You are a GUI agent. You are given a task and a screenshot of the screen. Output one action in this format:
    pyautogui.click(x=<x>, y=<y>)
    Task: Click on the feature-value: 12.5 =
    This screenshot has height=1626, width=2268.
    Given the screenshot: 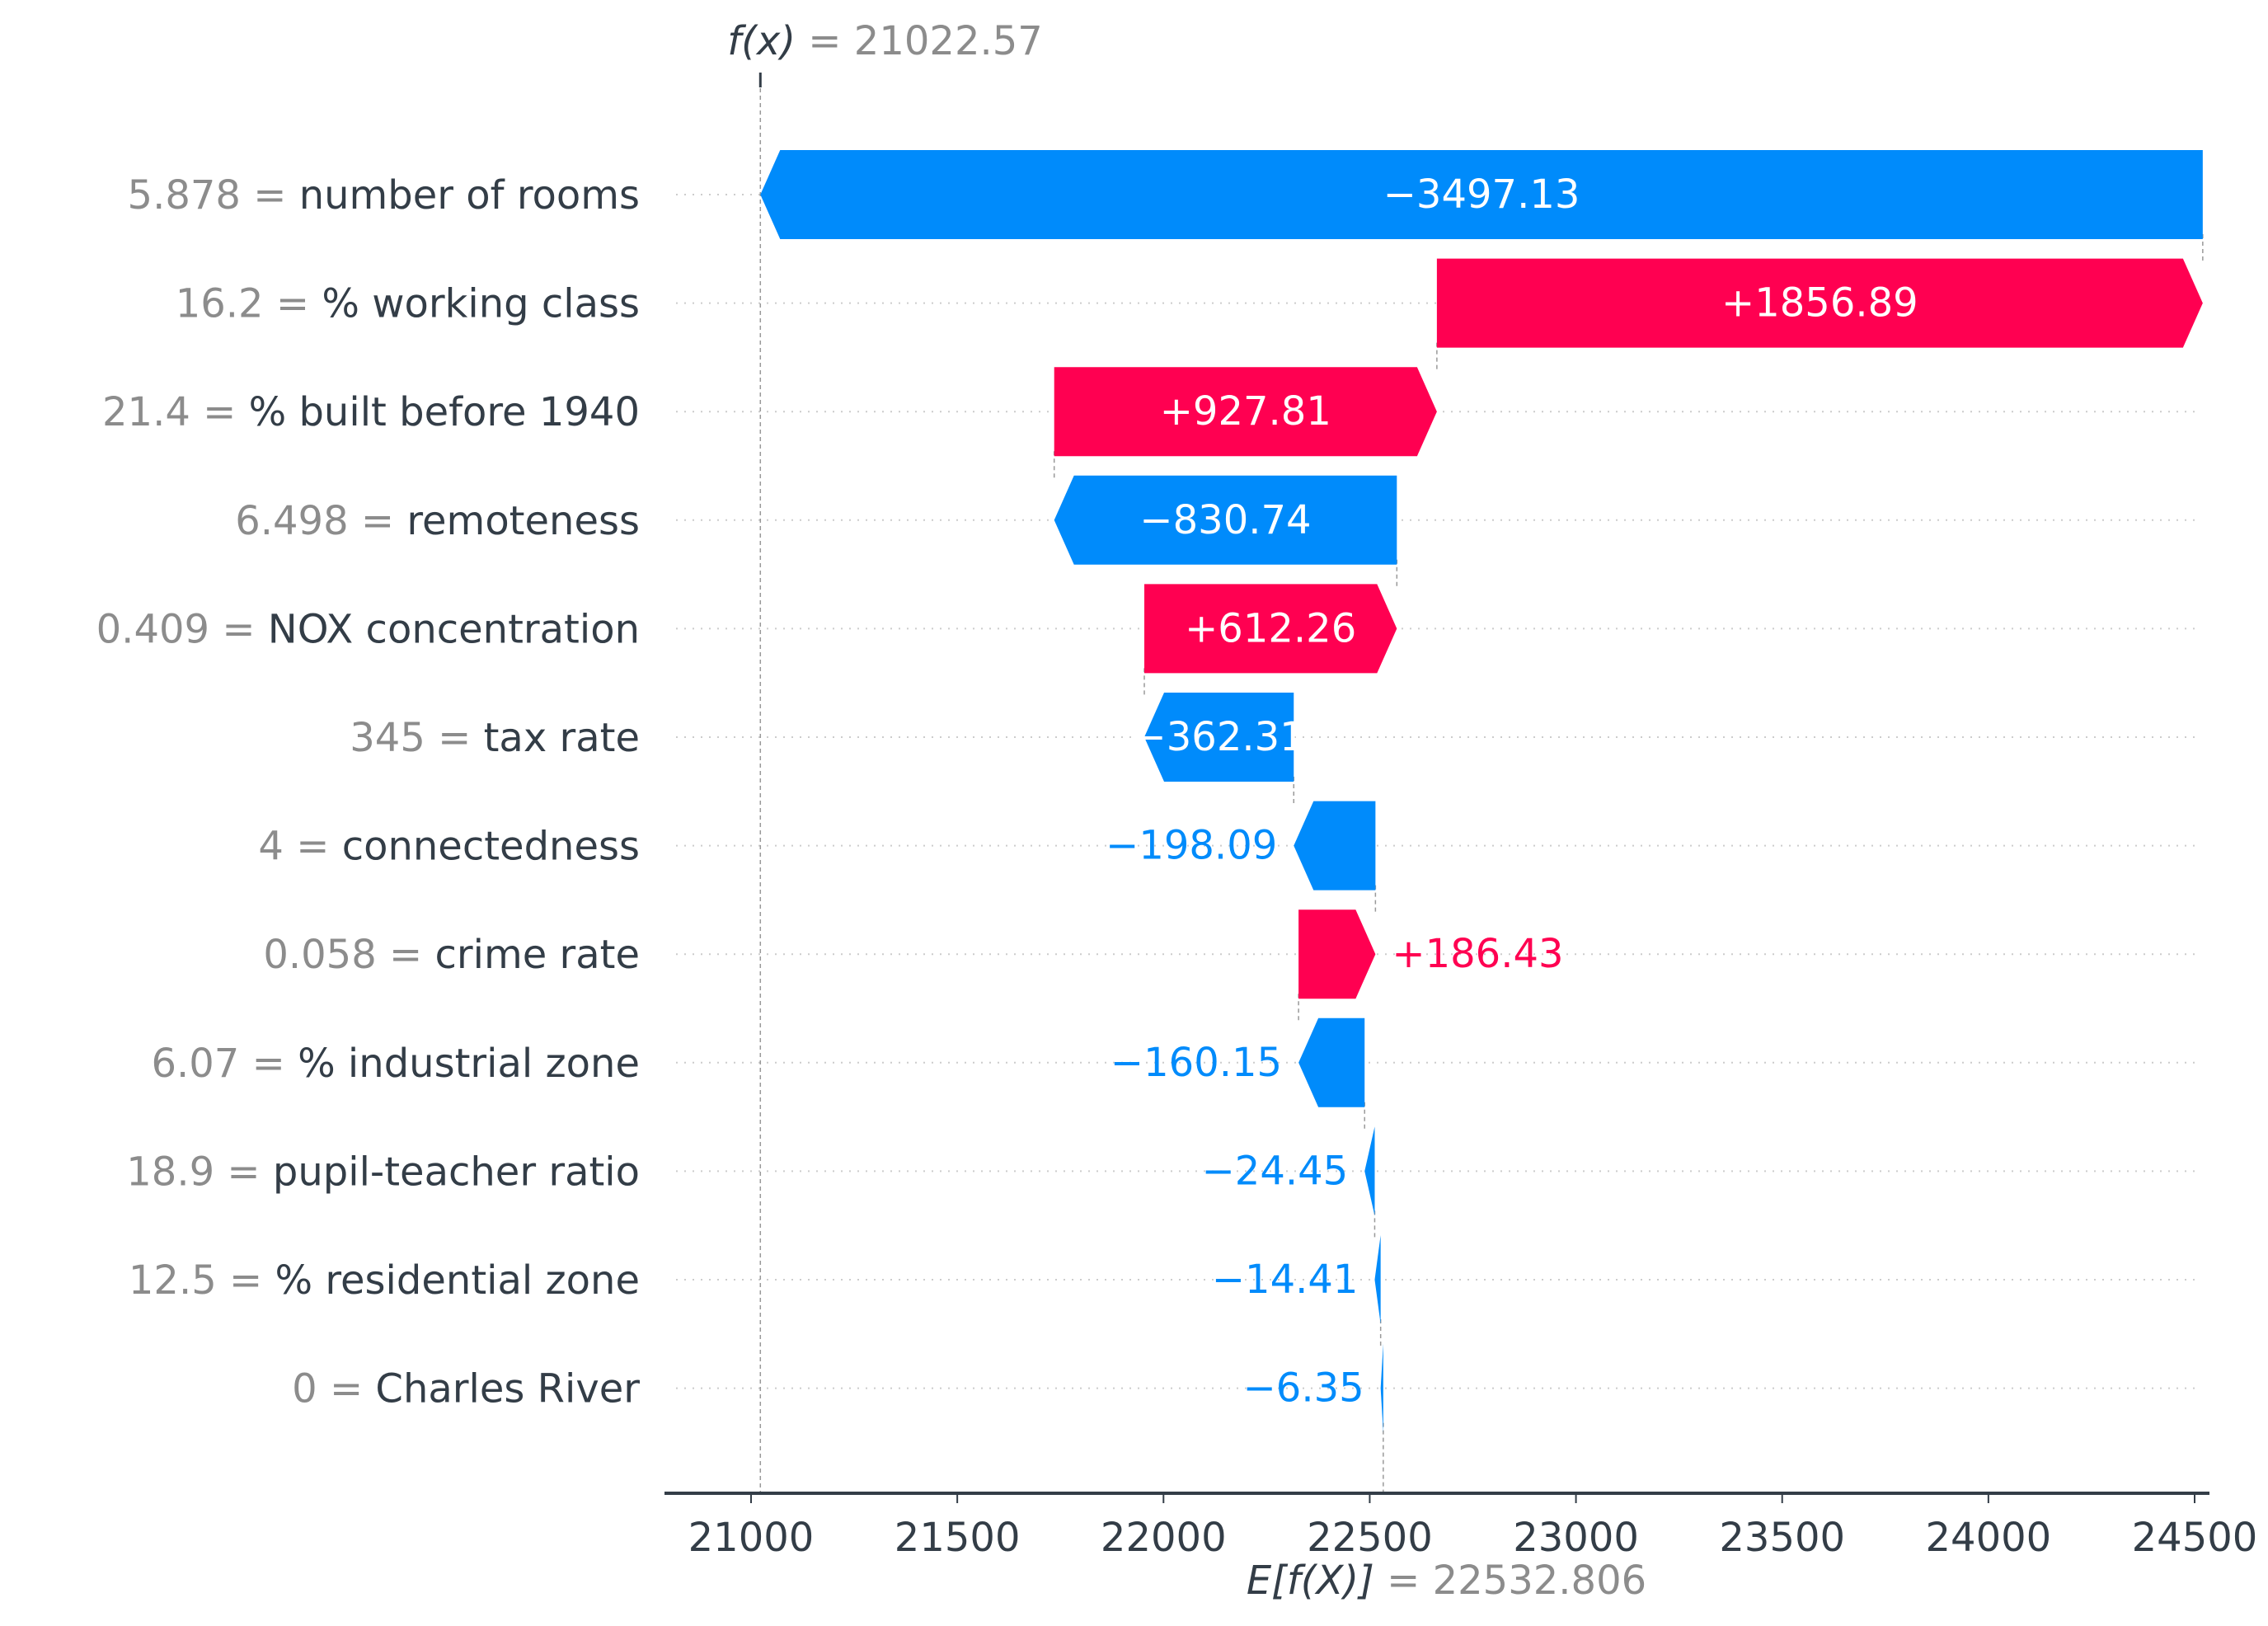 What is the action you would take?
    pyautogui.click(x=202, y=1280)
    